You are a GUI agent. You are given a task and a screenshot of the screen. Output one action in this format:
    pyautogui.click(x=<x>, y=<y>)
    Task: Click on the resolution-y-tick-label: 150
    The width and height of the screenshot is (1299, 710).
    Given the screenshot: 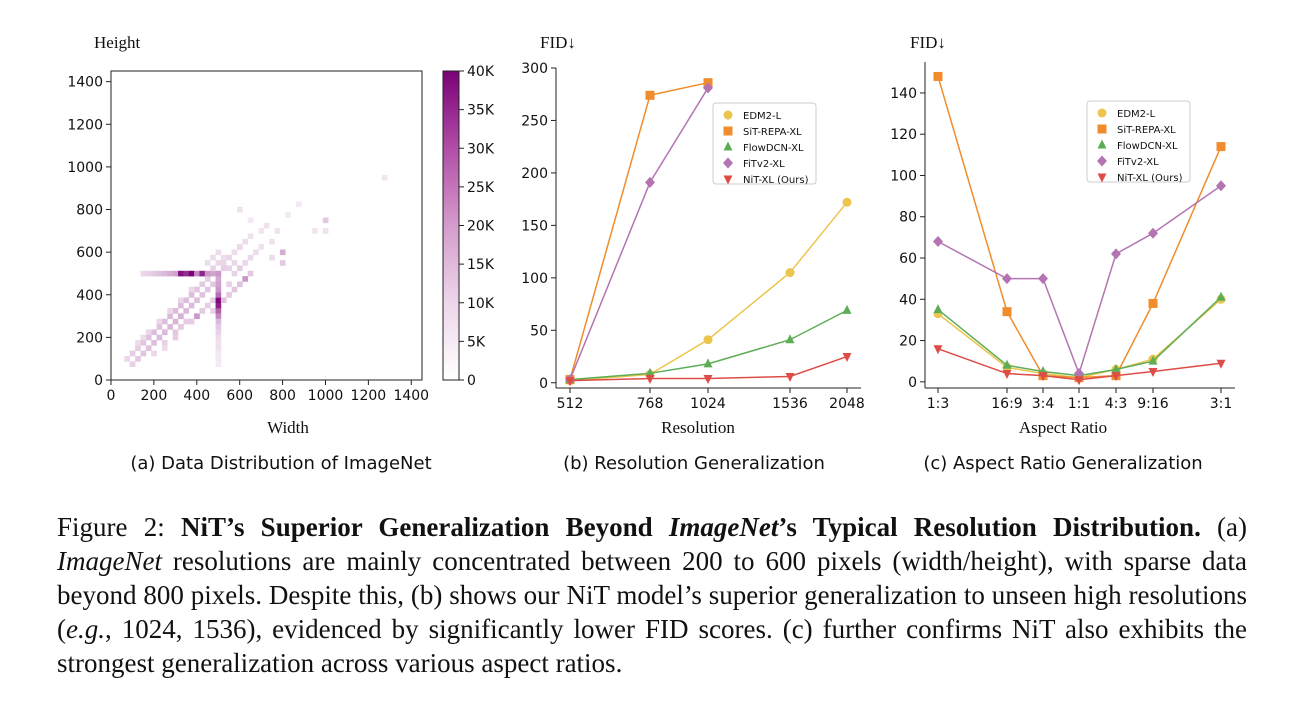 What is the action you would take?
    pyautogui.click(x=534, y=226)
    